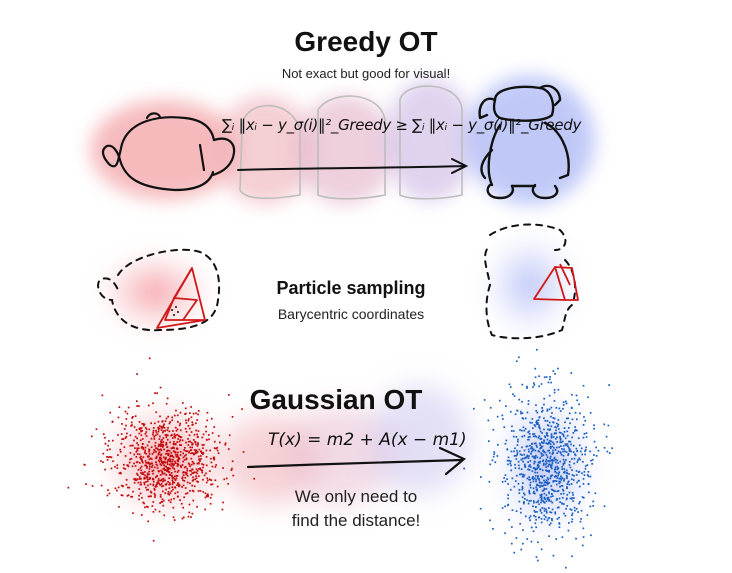  What do you see at coordinates (366, 41) in the screenshot?
I see `greedy-ot-title: Greedy OT` at bounding box center [366, 41].